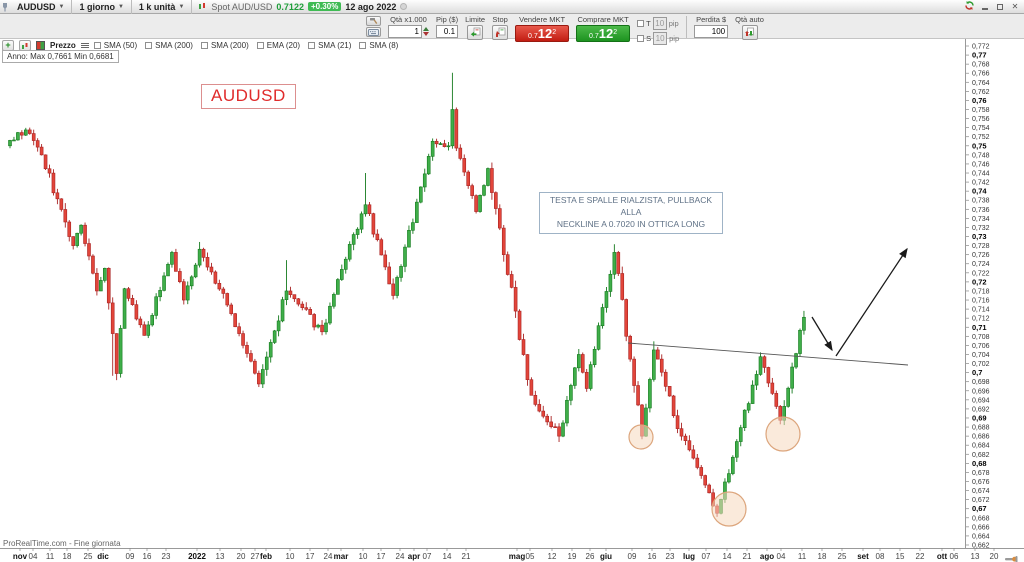  What do you see at coordinates (103, 556) in the screenshot?
I see `date-tick-label: dic` at bounding box center [103, 556].